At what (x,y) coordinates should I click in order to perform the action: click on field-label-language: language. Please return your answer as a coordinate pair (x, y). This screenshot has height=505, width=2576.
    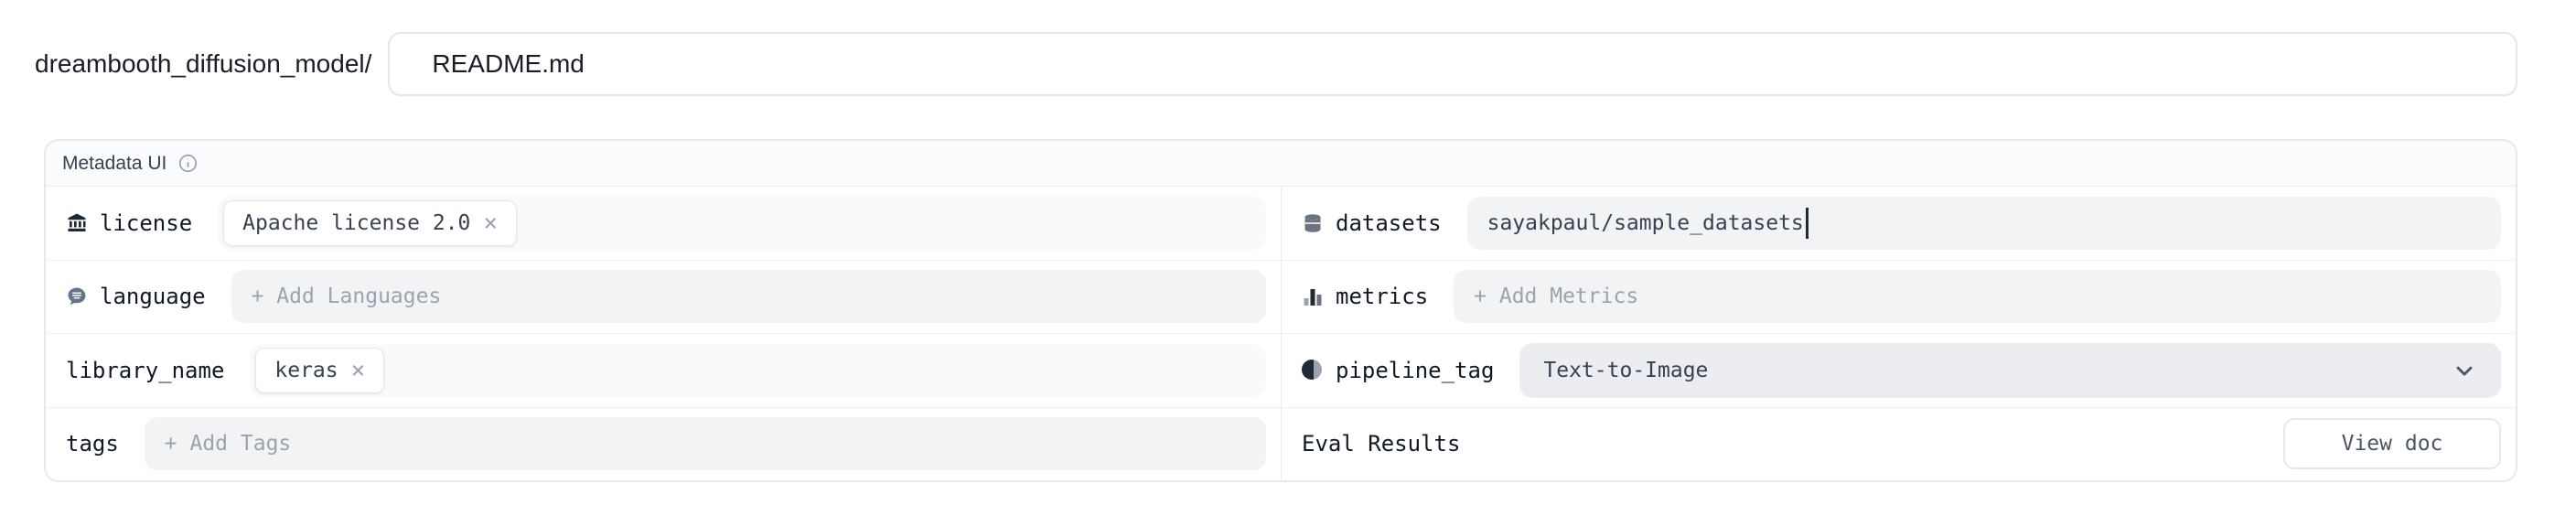
    Looking at the image, I should click on (153, 297).